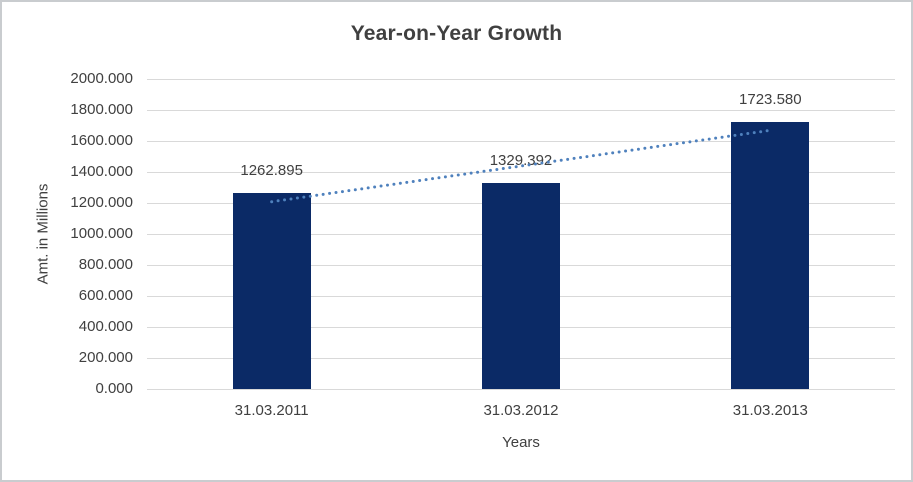  What do you see at coordinates (521, 410) in the screenshot?
I see `x-tick-label: 31.03.2012` at bounding box center [521, 410].